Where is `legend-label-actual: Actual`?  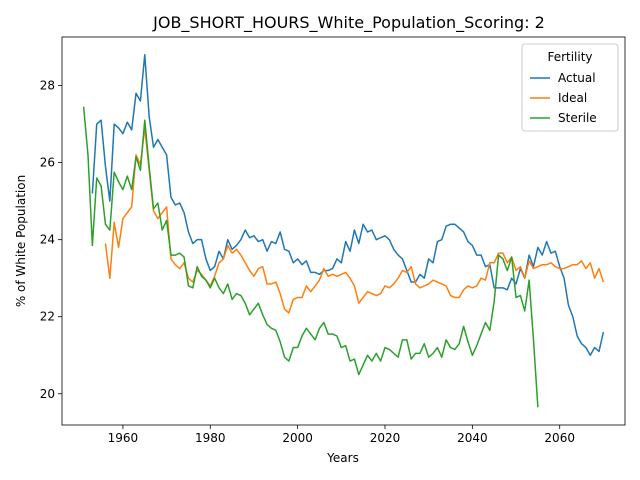 legend-label-actual: Actual is located at coordinates (577, 78).